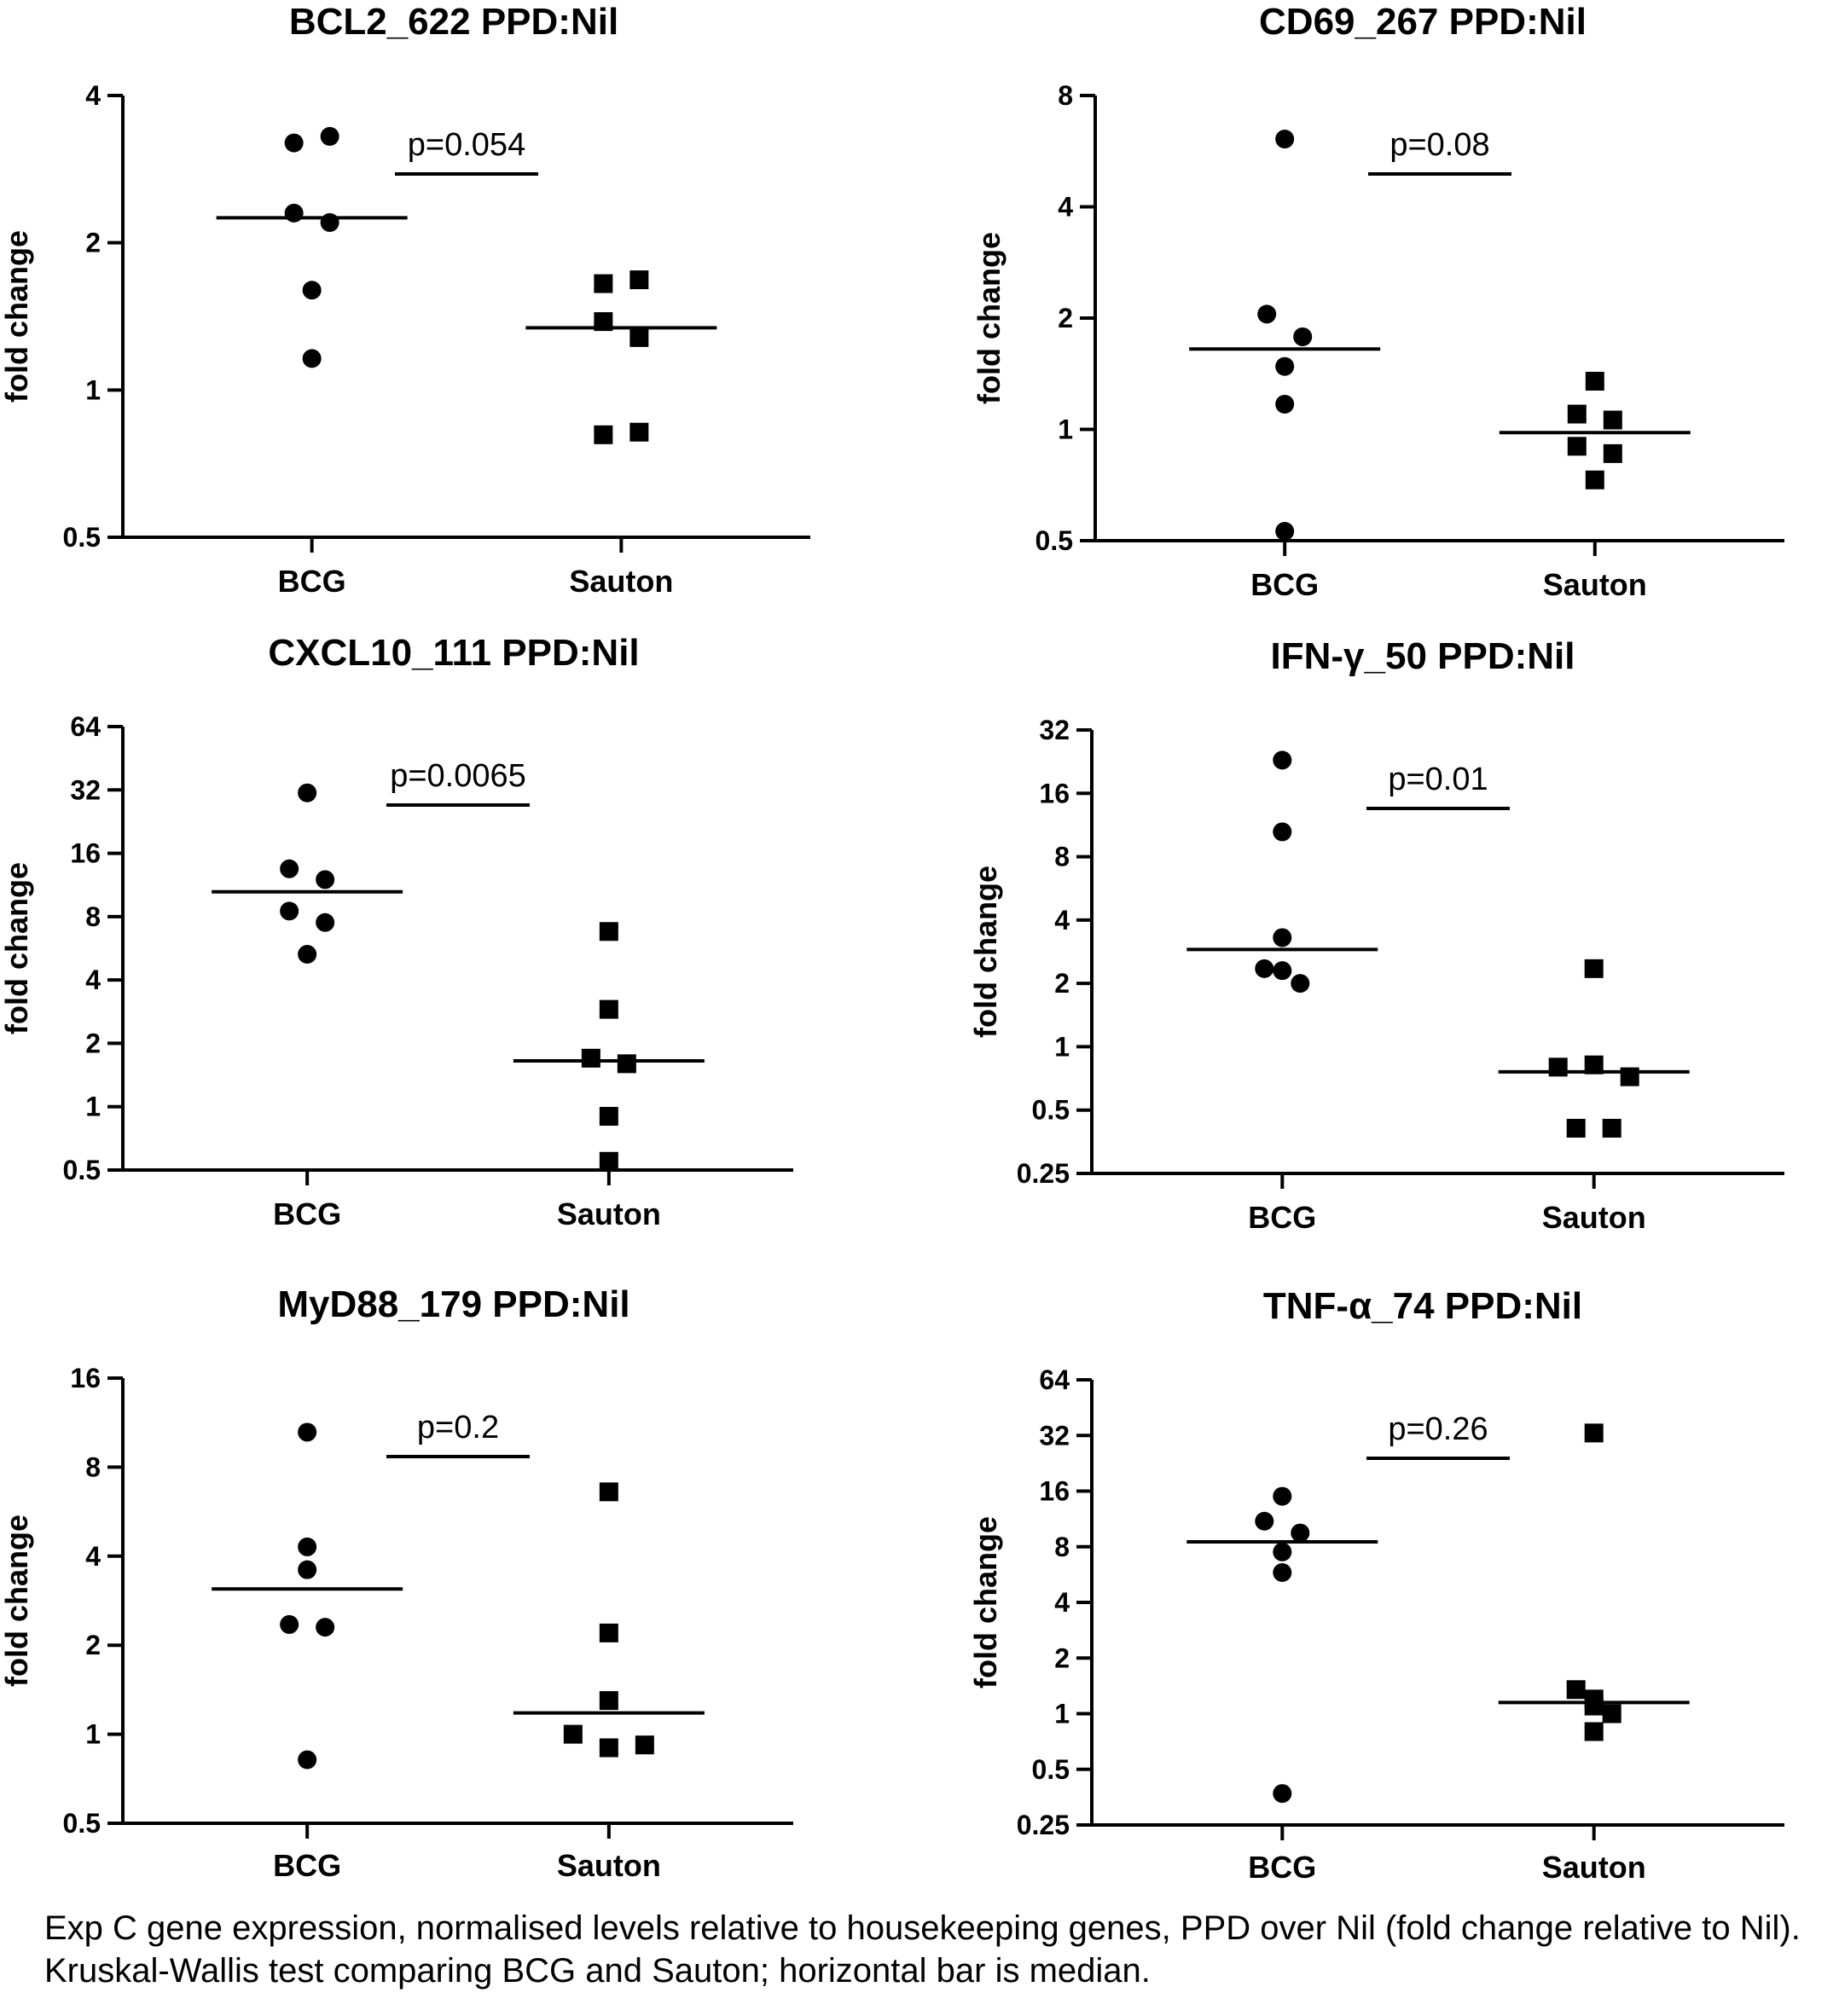 The width and height of the screenshot is (1839, 2016). Describe the element at coordinates (1422, 1306) in the screenshot. I see `chart-title: TNF-α_74 PPD:Nil` at that location.